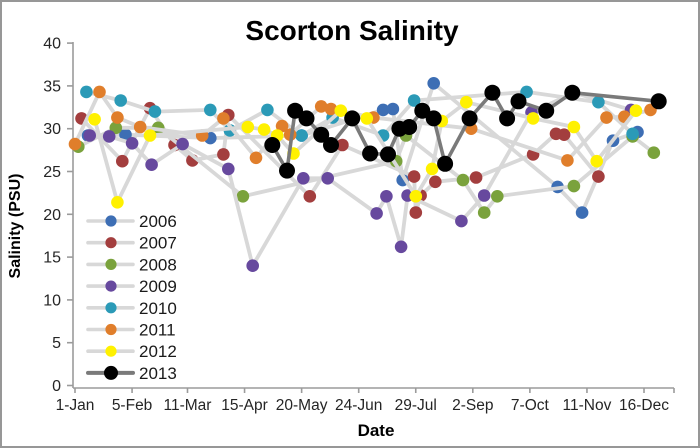 The height and width of the screenshot is (448, 700). Describe the element at coordinates (158, 286) in the screenshot. I see `legend-label-2009: 2009` at that location.